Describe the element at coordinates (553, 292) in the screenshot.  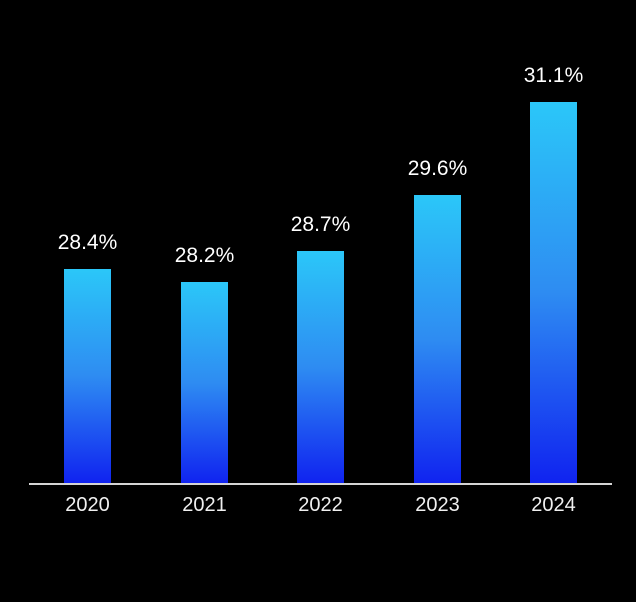
I see `bar-2024` at that location.